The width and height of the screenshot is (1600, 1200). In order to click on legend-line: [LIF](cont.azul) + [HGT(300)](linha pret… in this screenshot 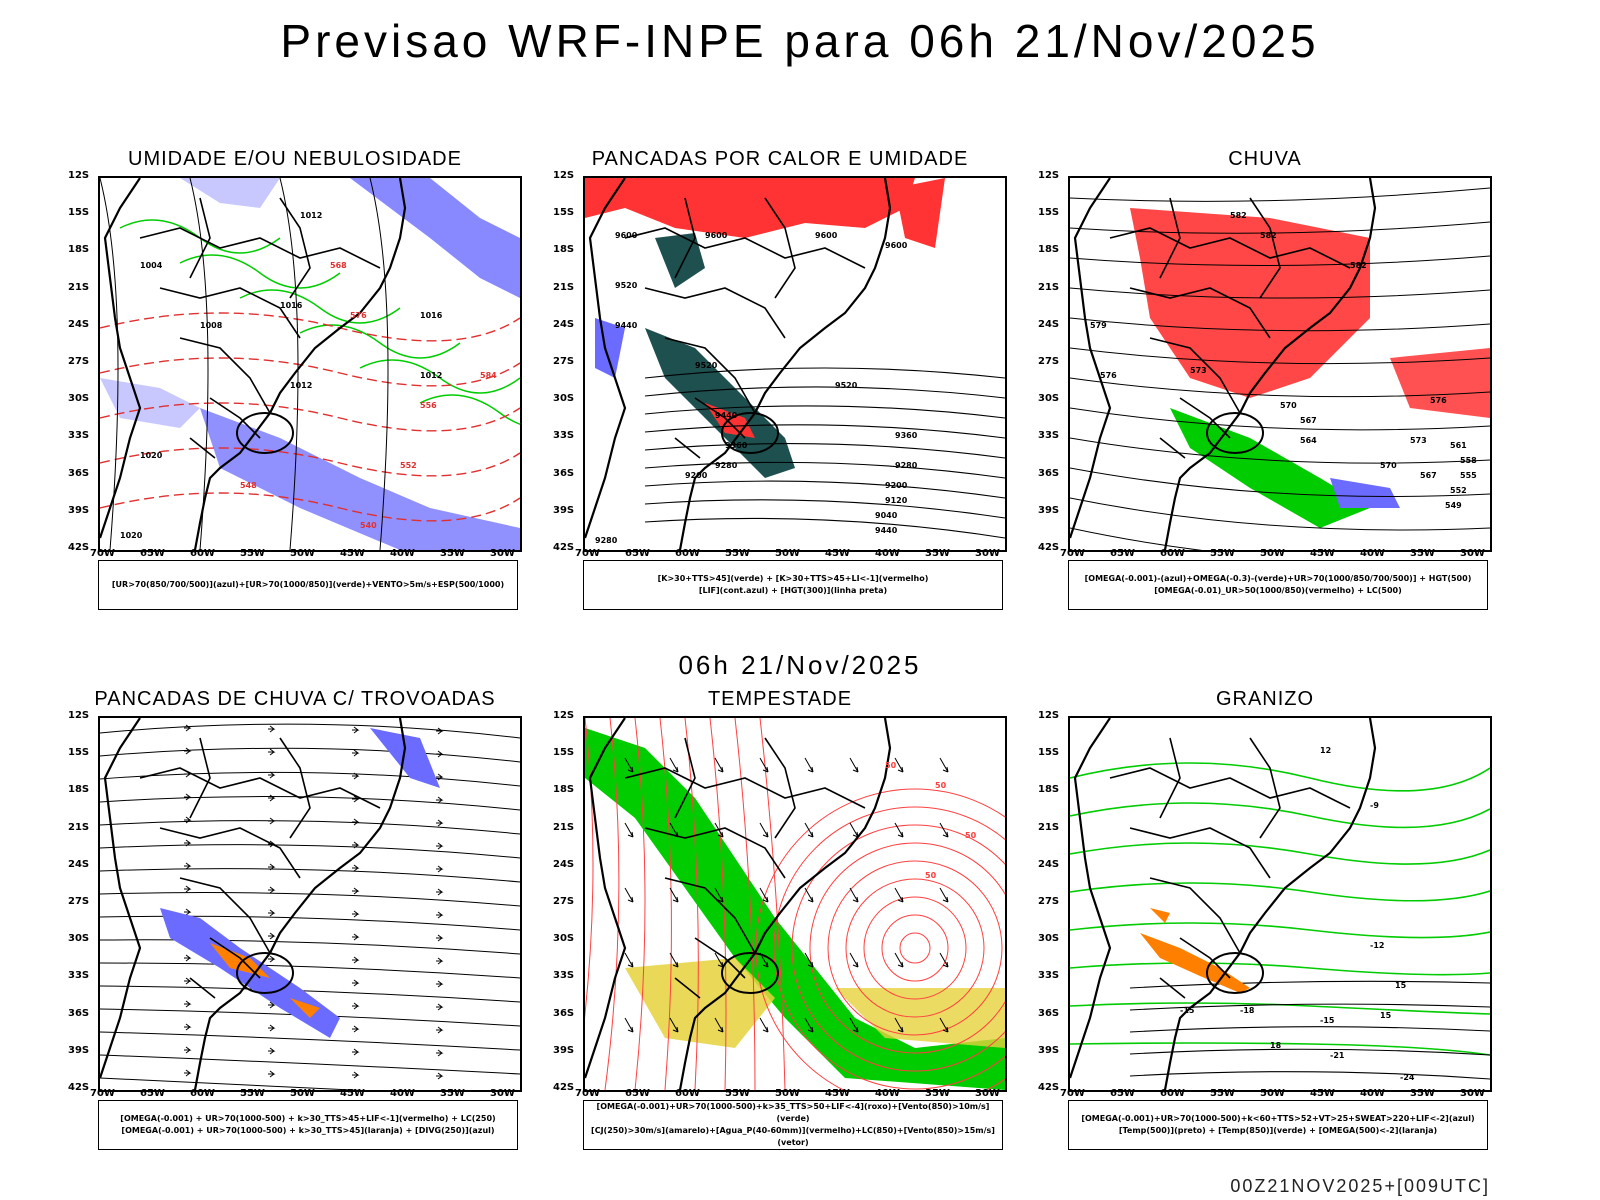, I will do `click(793, 590)`.